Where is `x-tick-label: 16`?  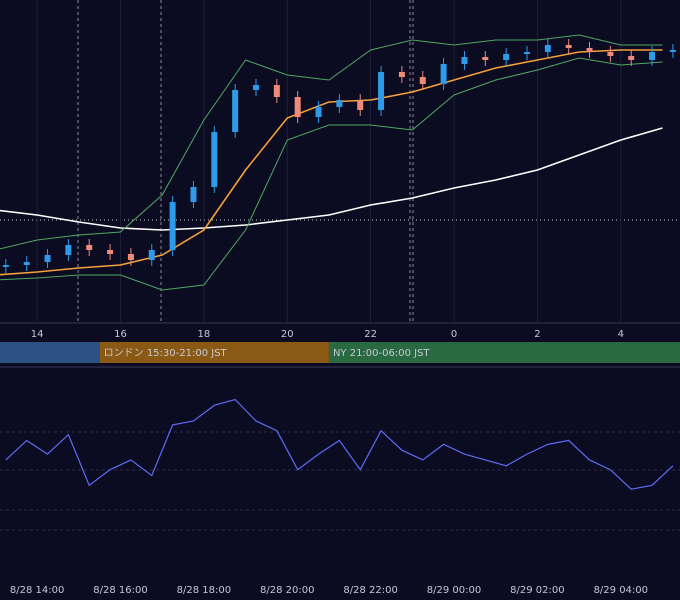
x-tick-label: 16 is located at coordinates (120, 334).